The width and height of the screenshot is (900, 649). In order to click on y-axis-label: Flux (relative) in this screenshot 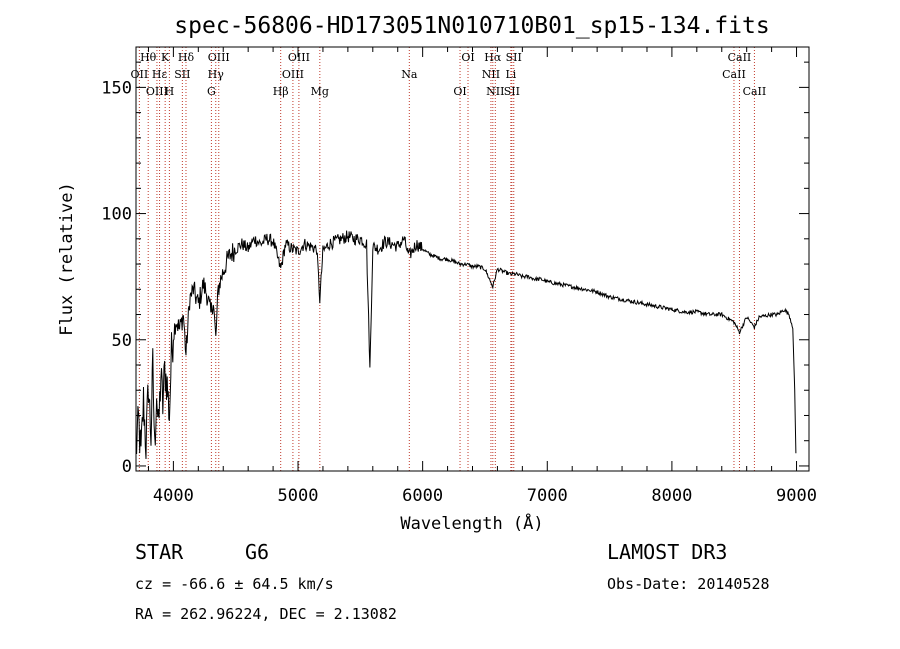, I will do `click(67, 259)`.